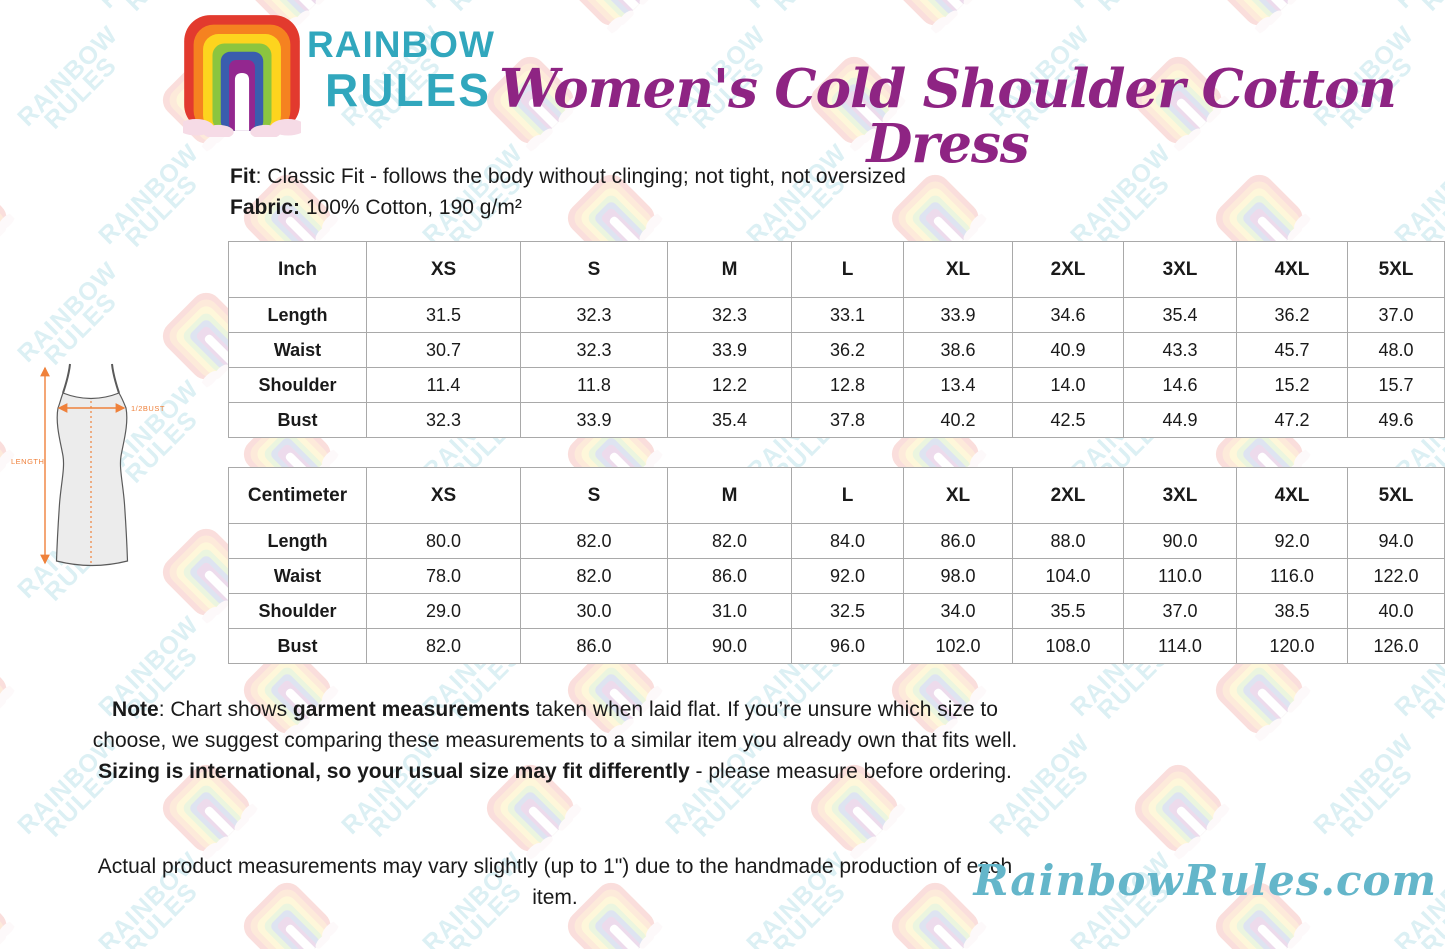 Image resolution: width=1445 pixels, height=949 pixels. What do you see at coordinates (836, 420) in the screenshot?
I see `measurement-row: Bust 32.3 33.9 35.4 37.8 40.2 42.5 44.9 47.2 49.6` at bounding box center [836, 420].